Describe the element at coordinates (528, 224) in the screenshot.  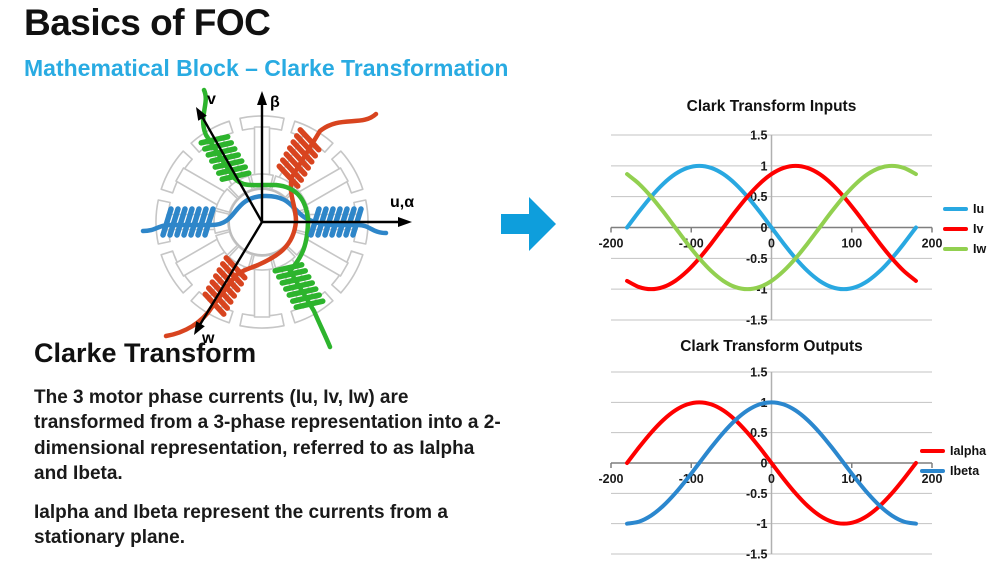
I see `flow-arrow-icon` at that location.